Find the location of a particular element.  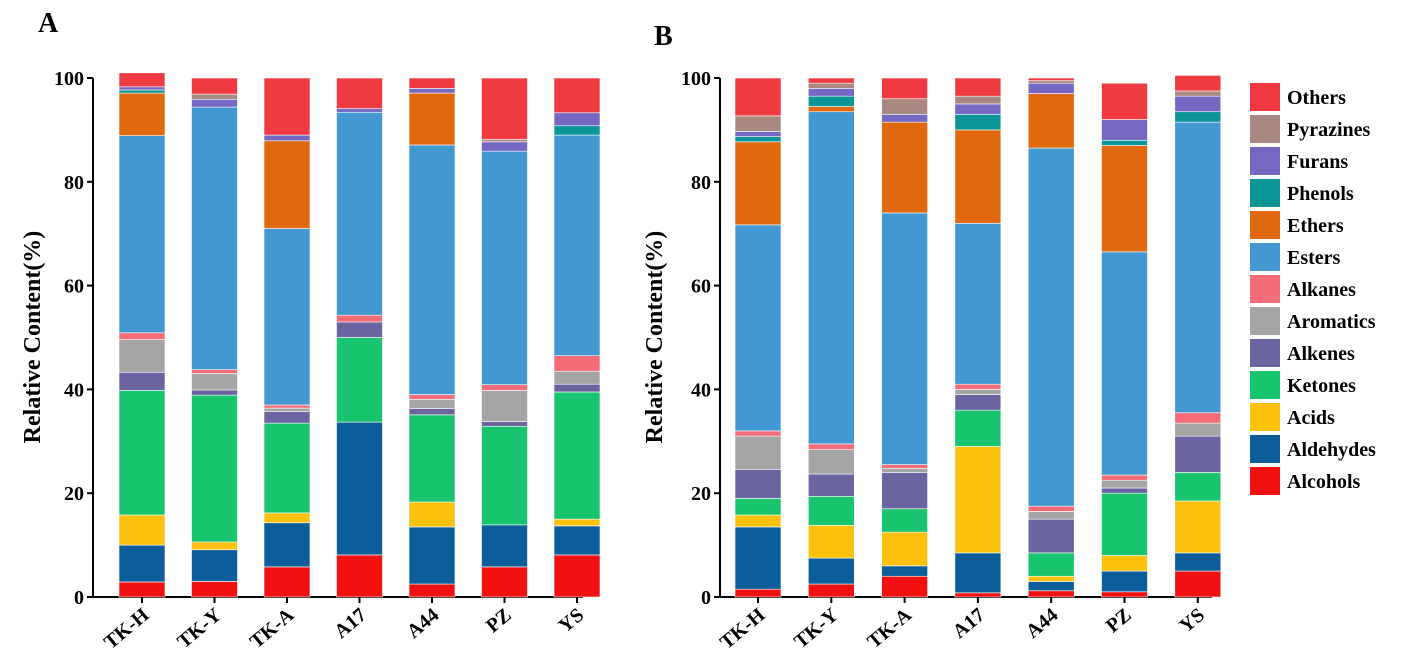

legend-label: Acids is located at coordinates (1311, 418).